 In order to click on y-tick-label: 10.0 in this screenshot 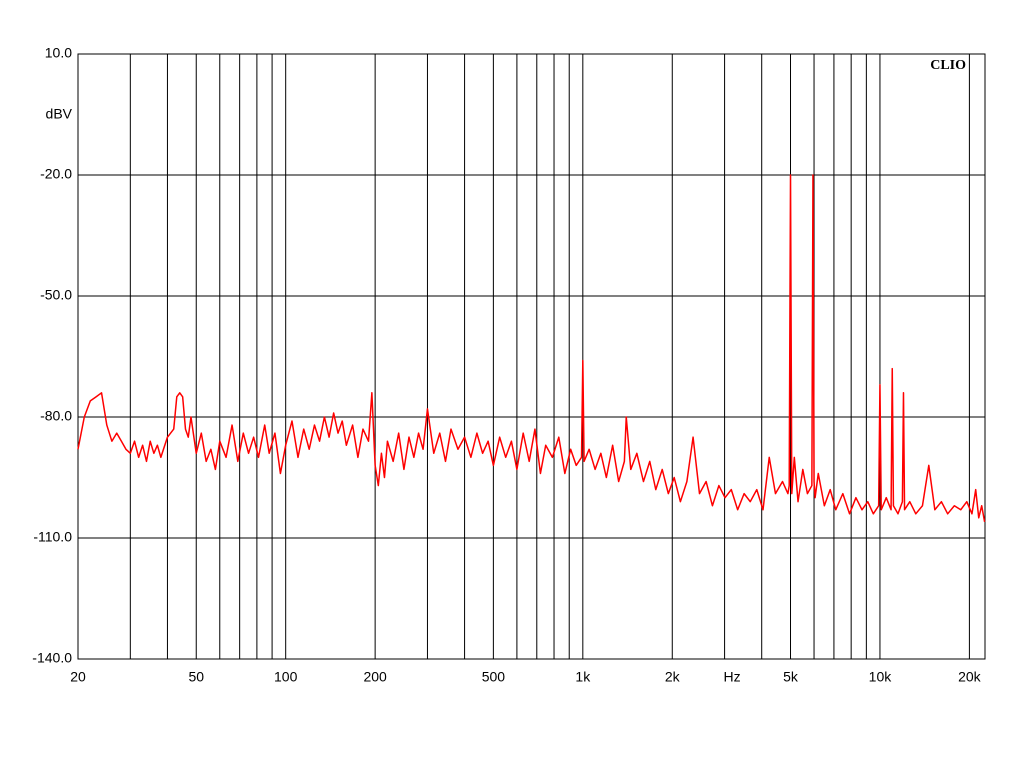, I will do `click(58, 53)`.